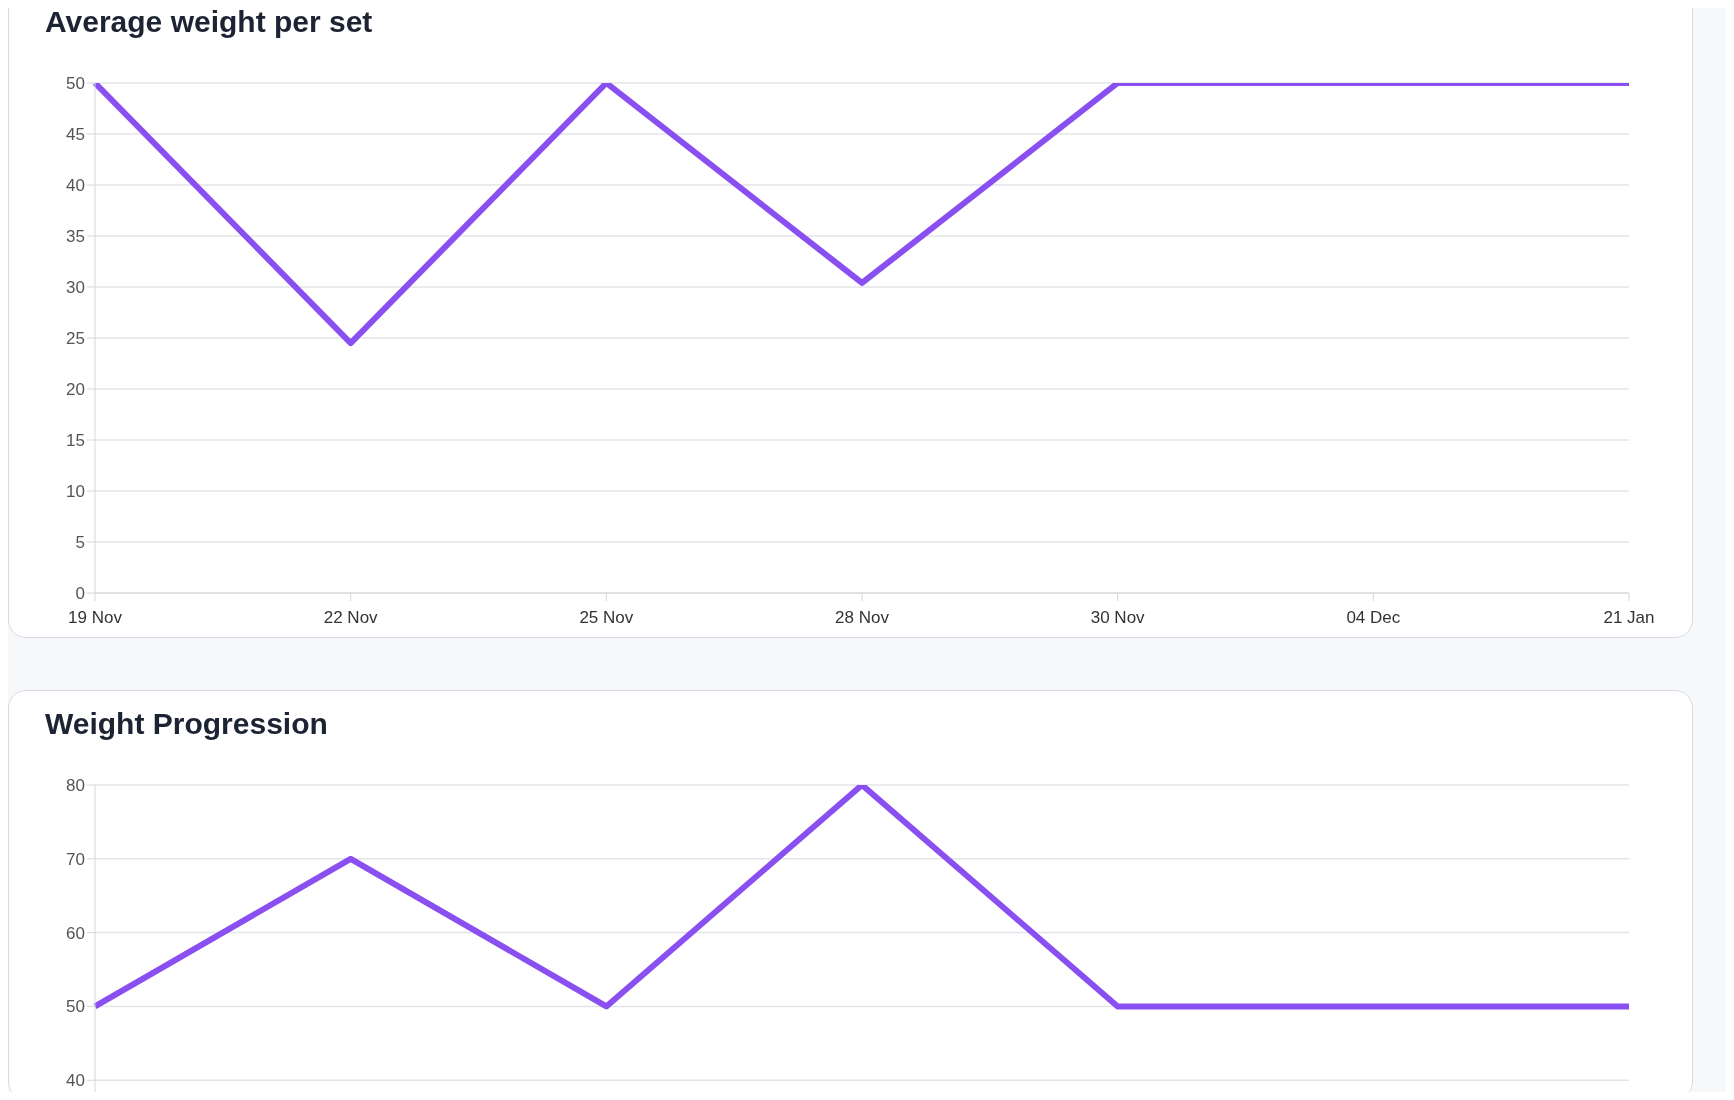 This screenshot has width=1734, height=1100. What do you see at coordinates (75, 786) in the screenshot?
I see `y-tick-label: 80` at bounding box center [75, 786].